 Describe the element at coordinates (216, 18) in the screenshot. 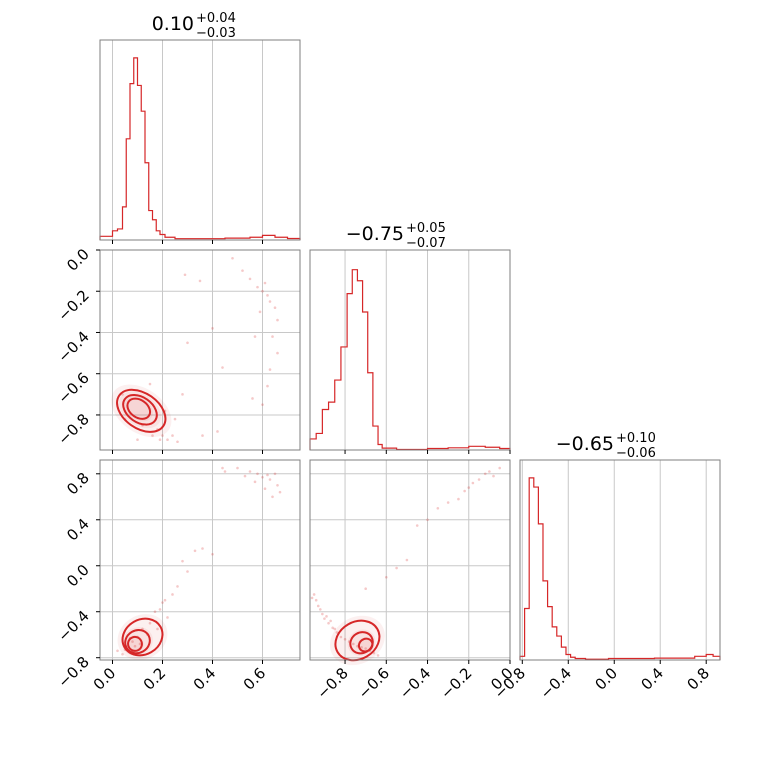

I see `hist-1-title-plus: +0.04` at that location.